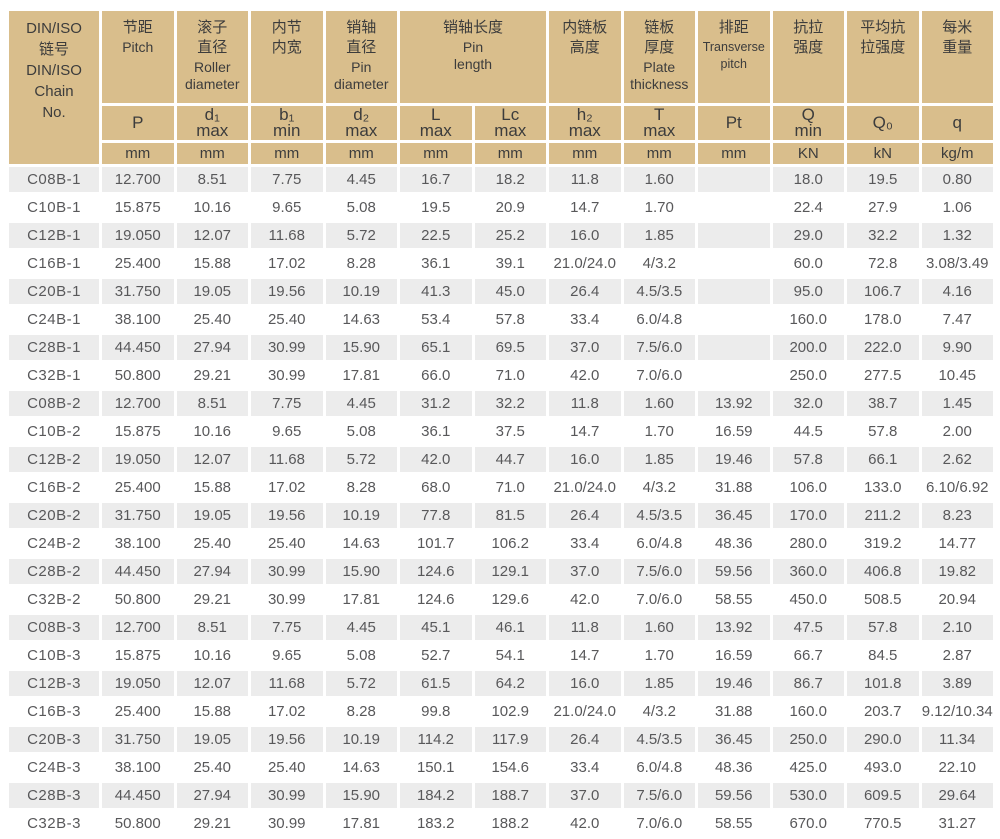  Describe the element at coordinates (361, 263) in the screenshot. I see `value-cell: 8.28` at that location.